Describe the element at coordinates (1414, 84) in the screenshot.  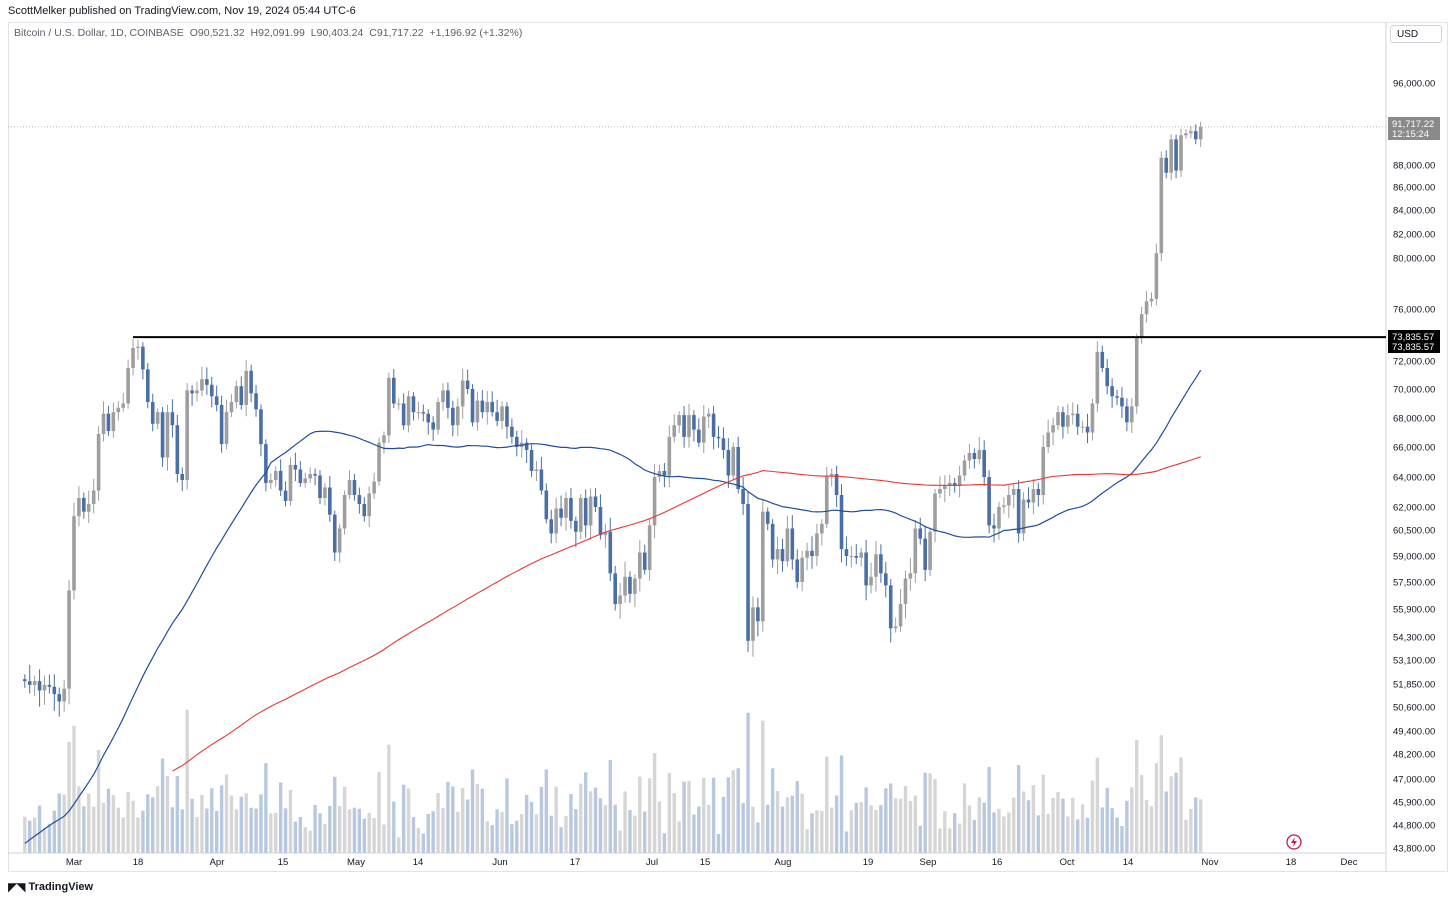
I see `y-tick-label: 96,000.00` at that location.